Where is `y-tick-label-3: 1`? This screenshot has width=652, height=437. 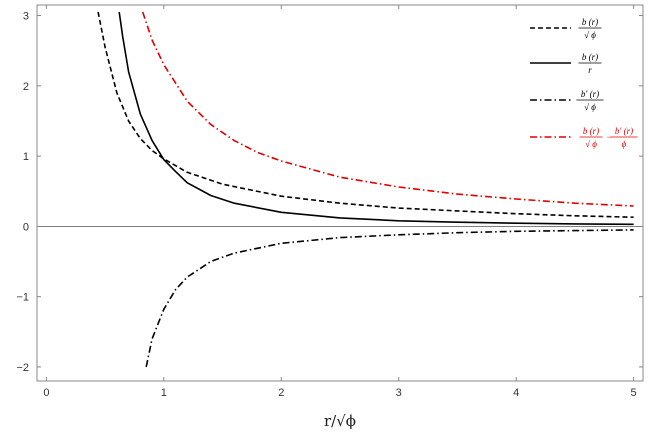
y-tick-label-3: 1 is located at coordinates (26, 157).